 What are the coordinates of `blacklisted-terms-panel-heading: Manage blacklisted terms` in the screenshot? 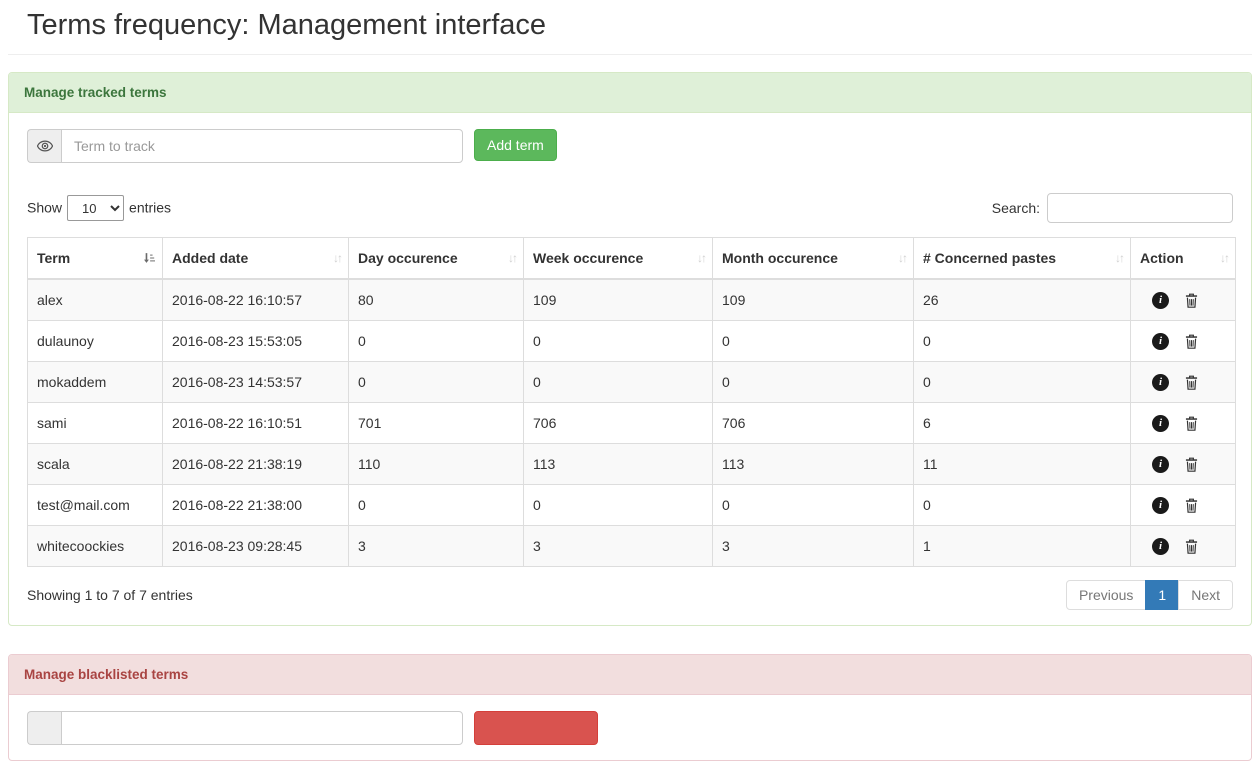 It's located at (630, 675).